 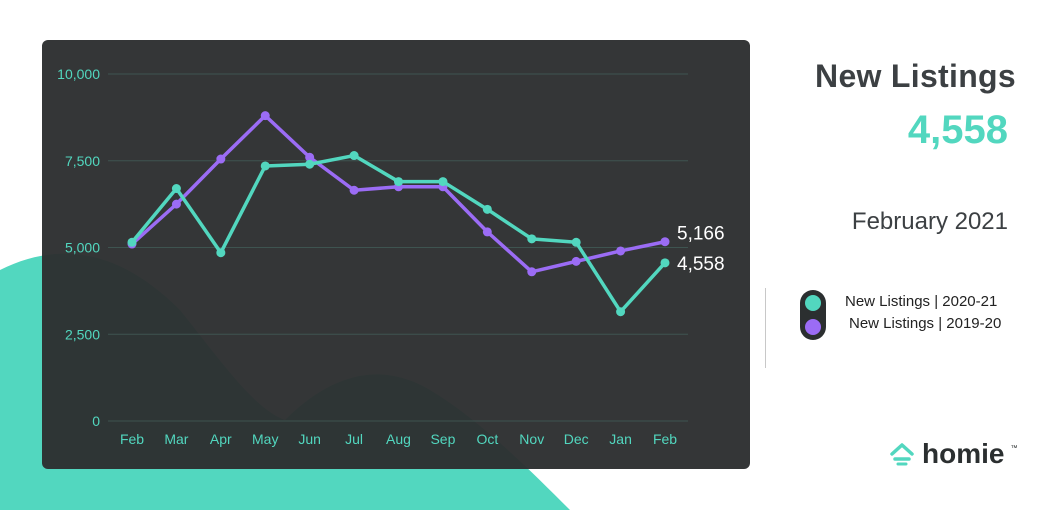 I want to click on page-title: New Listings, so click(x=915, y=76).